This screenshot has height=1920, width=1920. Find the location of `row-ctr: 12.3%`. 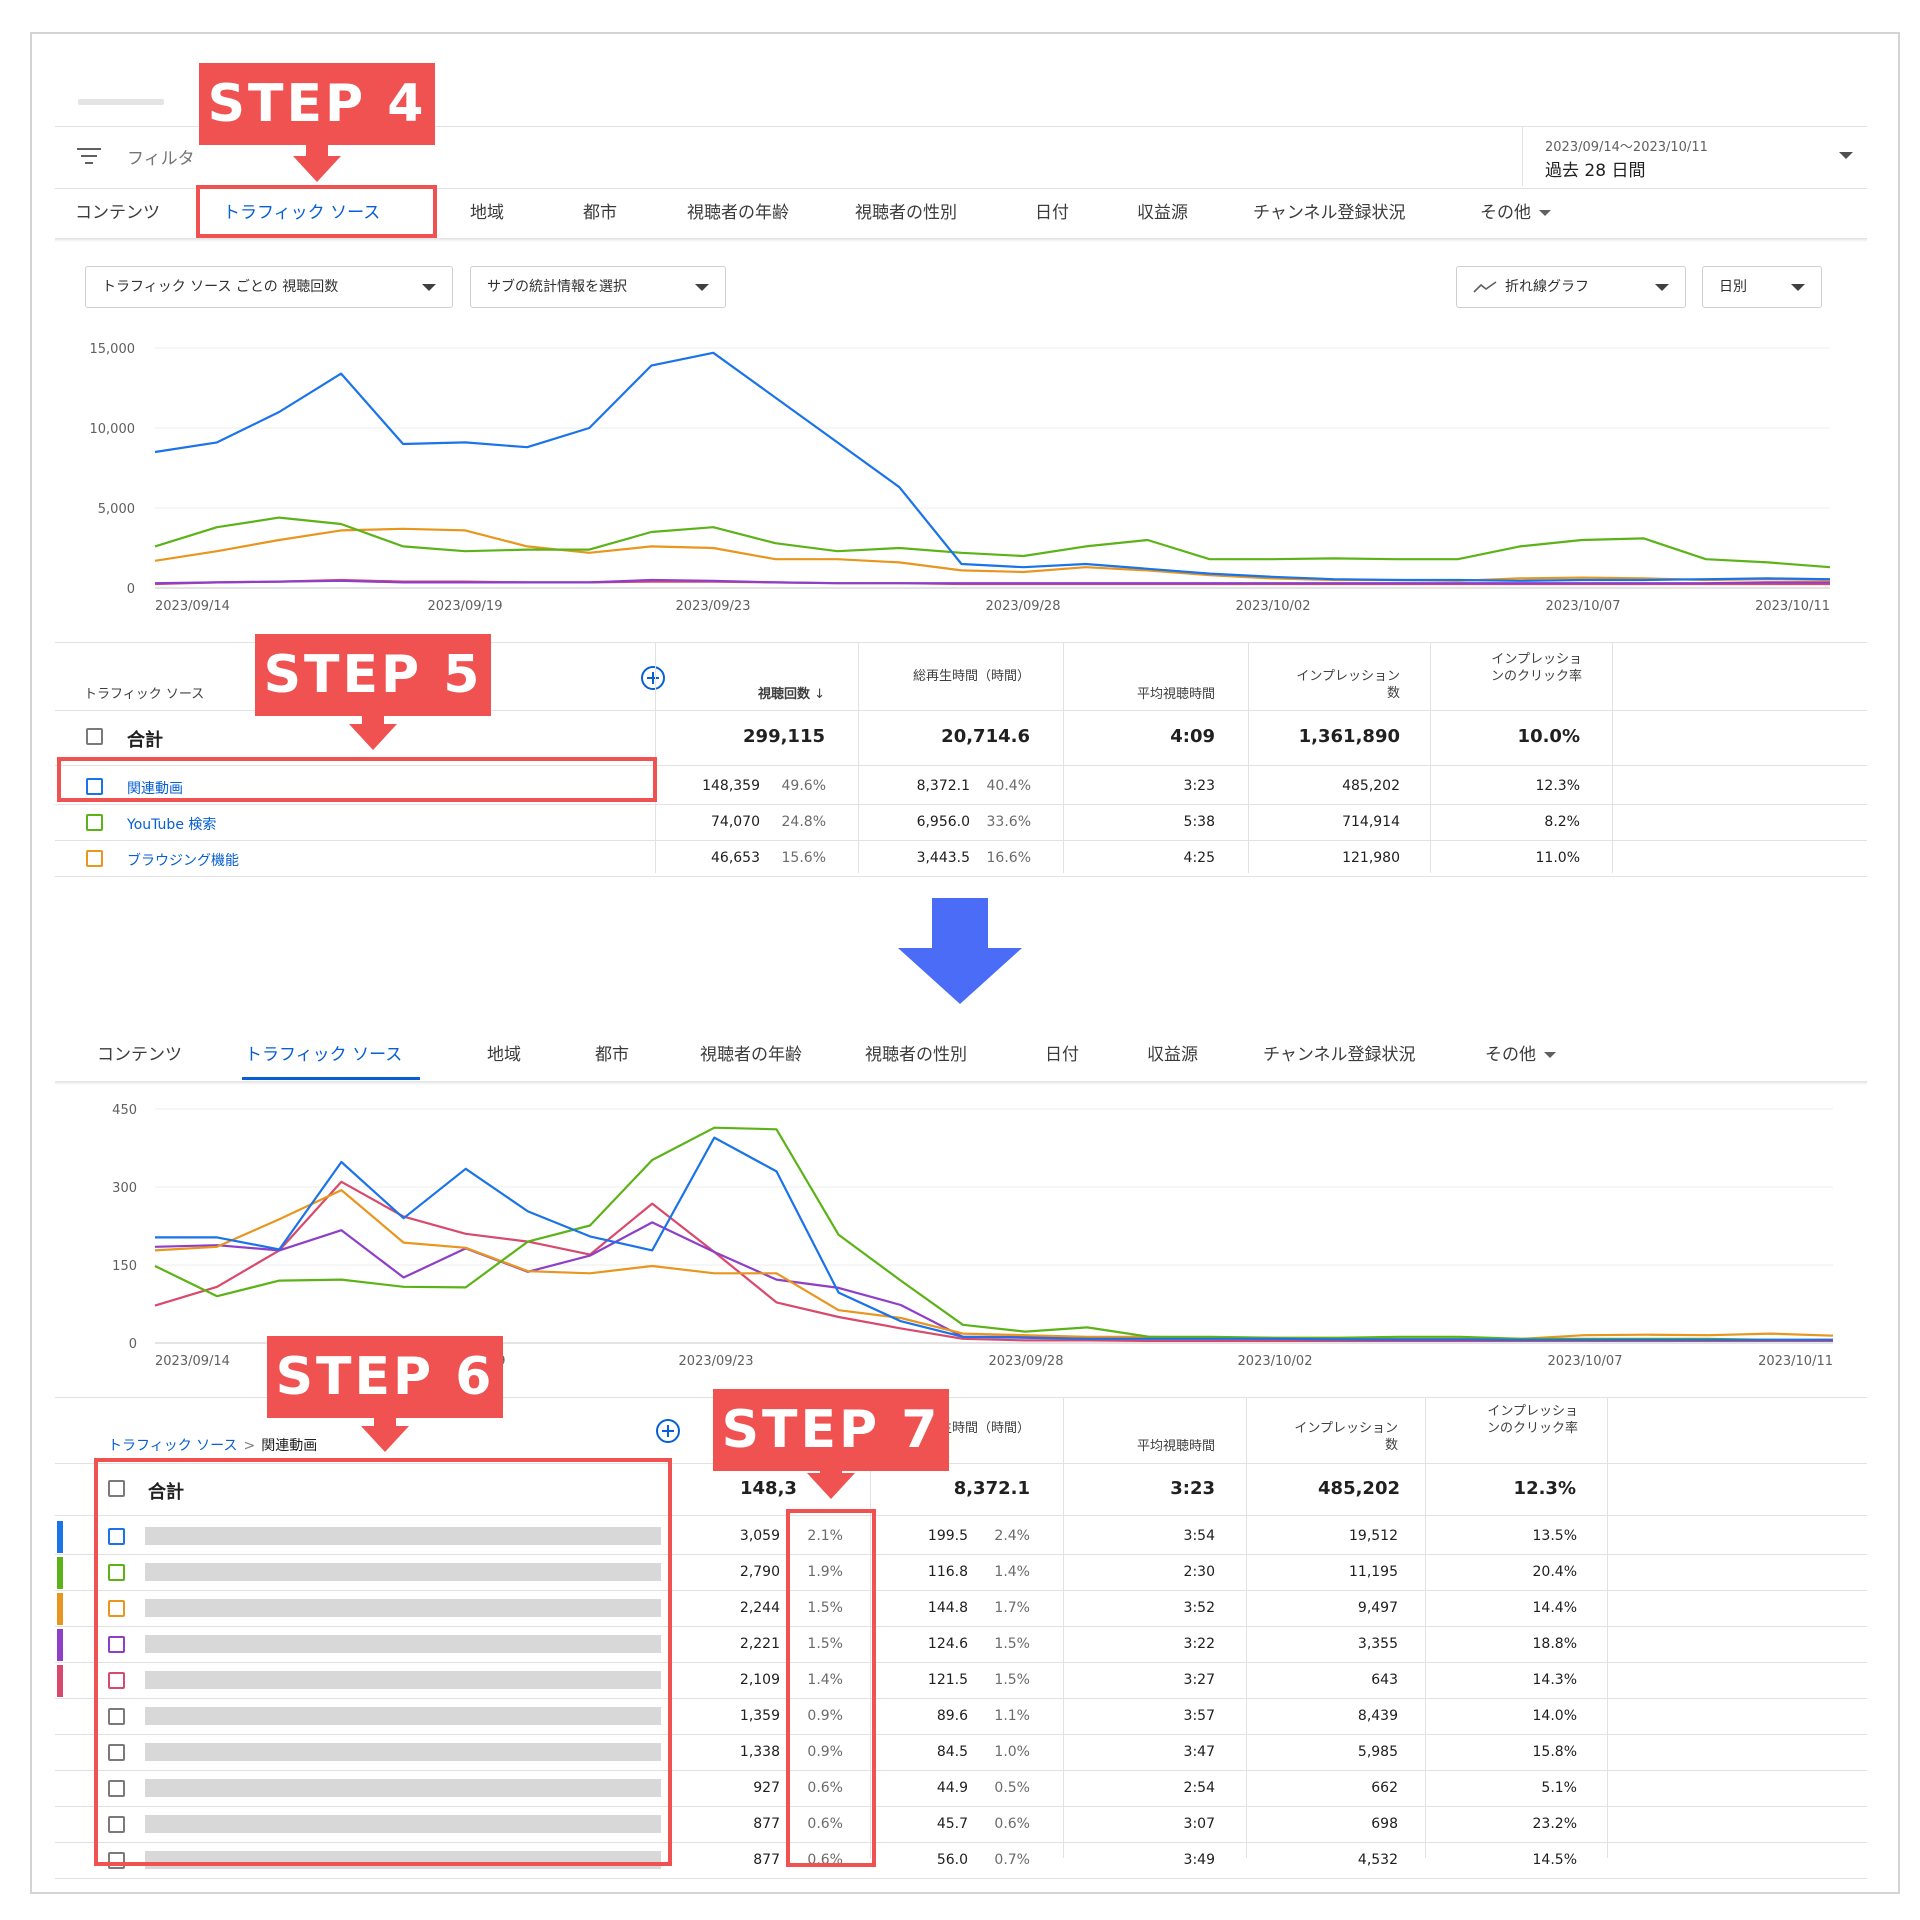

row-ctr: 12.3% is located at coordinates (1557, 786).